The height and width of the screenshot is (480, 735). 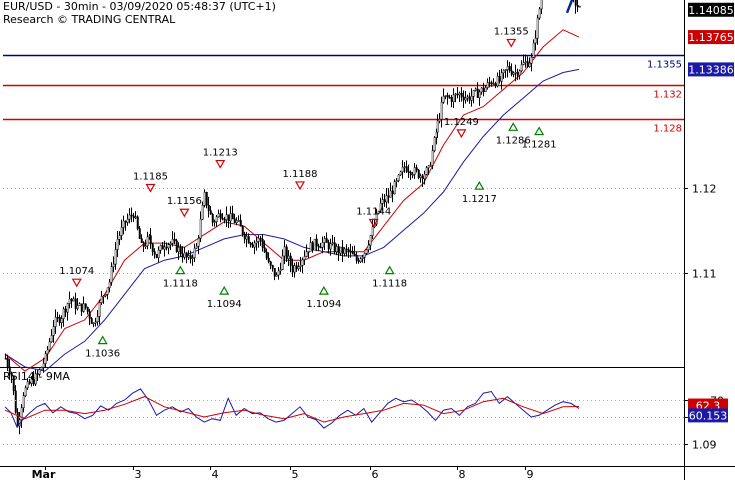 I want to click on swing-low-label: 1.1094, so click(x=323, y=304).